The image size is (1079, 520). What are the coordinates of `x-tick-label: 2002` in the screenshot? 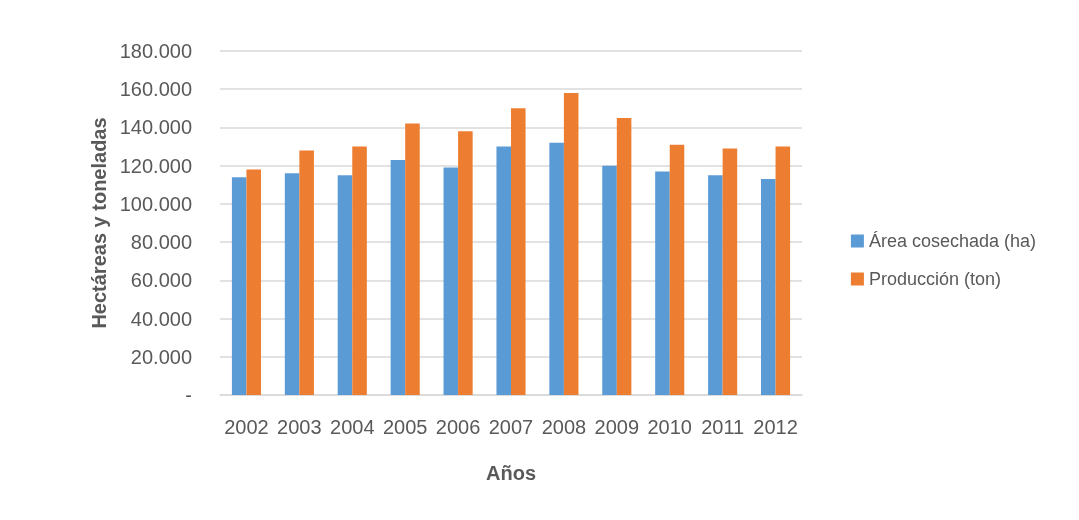 It's located at (246, 427).